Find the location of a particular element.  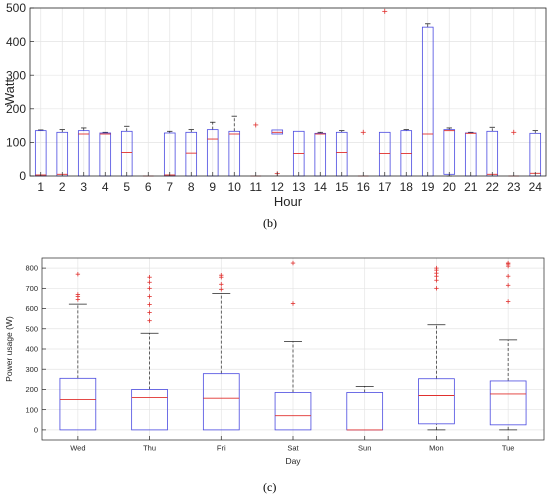

box-Sun is located at coordinates (365, 408).